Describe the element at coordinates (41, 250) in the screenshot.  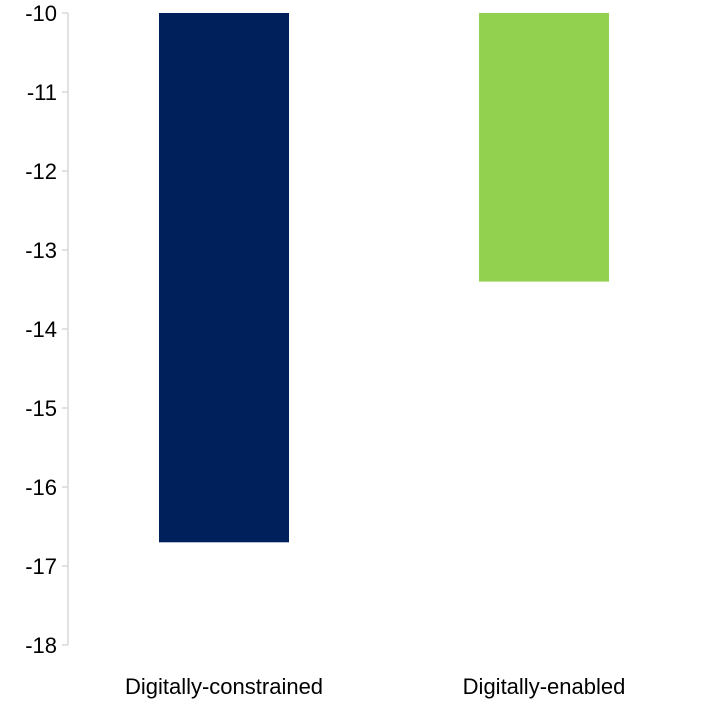
I see `y-tick-label: -13` at that location.